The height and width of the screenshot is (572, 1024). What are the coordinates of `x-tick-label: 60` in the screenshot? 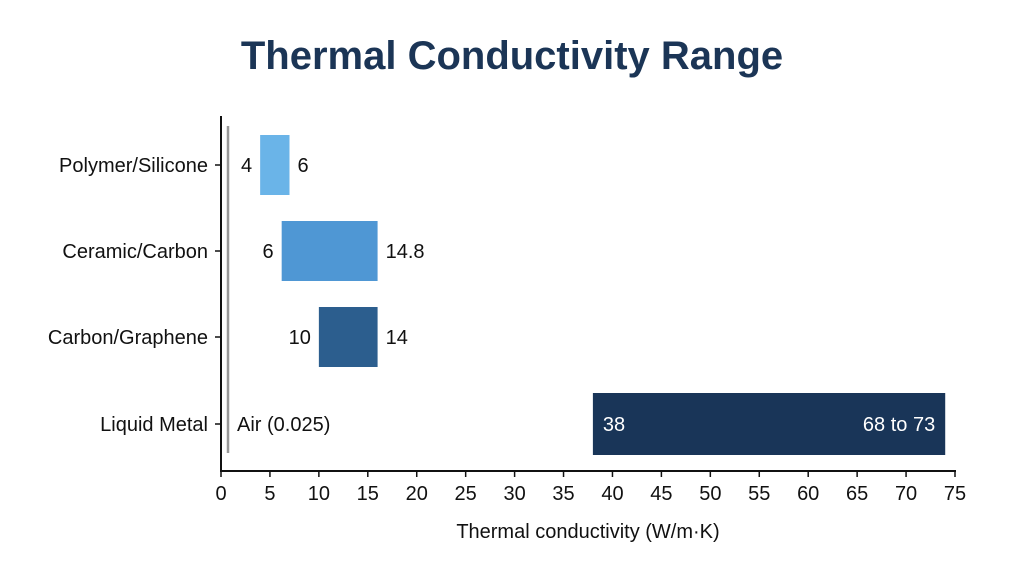 It's located at (808, 494).